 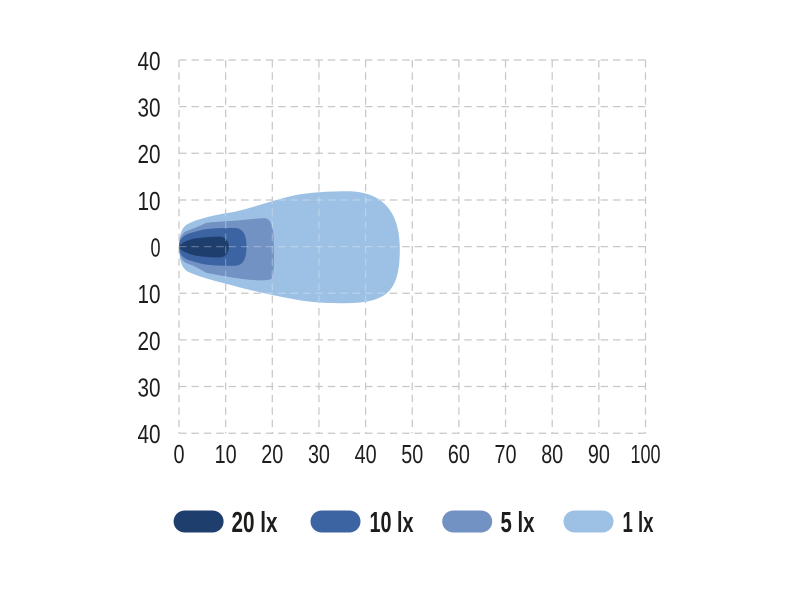 I want to click on svg-text: 1 lx, so click(x=638, y=523).